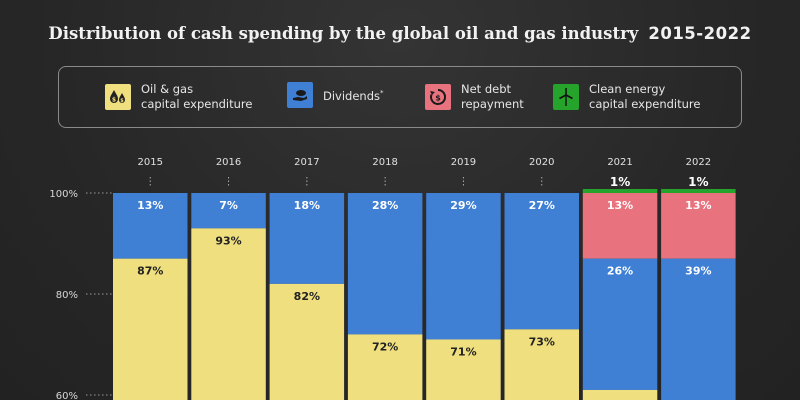  What do you see at coordinates (228, 240) in the screenshot?
I see `data-label: 93%` at bounding box center [228, 240].